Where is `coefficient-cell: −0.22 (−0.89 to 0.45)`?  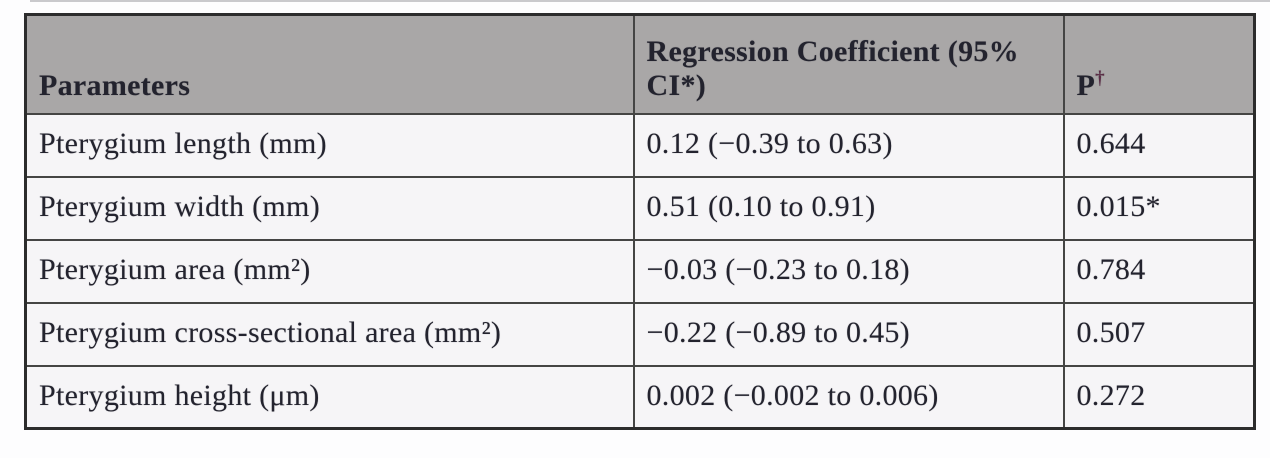
coefficient-cell: −0.22 (−0.89 to 0.45) is located at coordinates (848, 334).